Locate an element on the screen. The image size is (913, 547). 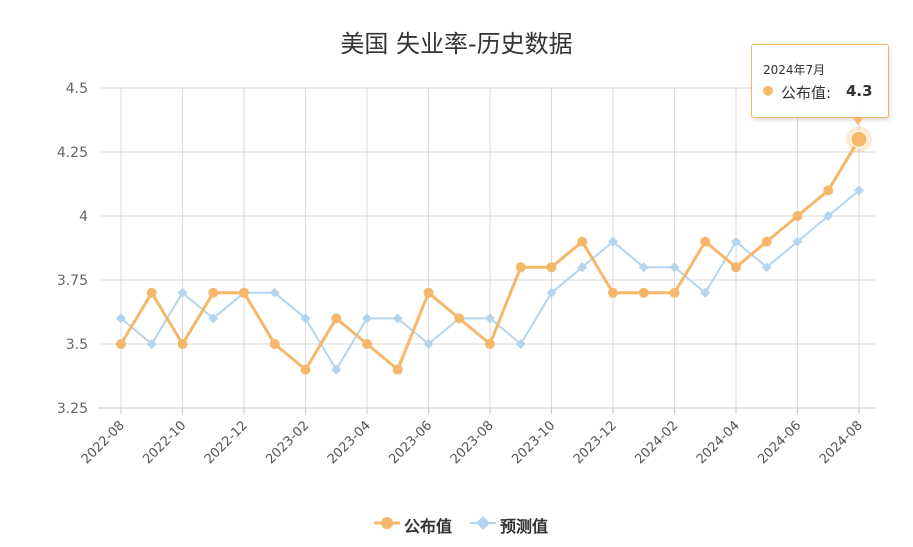
x-tick-label: 2022-12 is located at coordinates (226, 442).